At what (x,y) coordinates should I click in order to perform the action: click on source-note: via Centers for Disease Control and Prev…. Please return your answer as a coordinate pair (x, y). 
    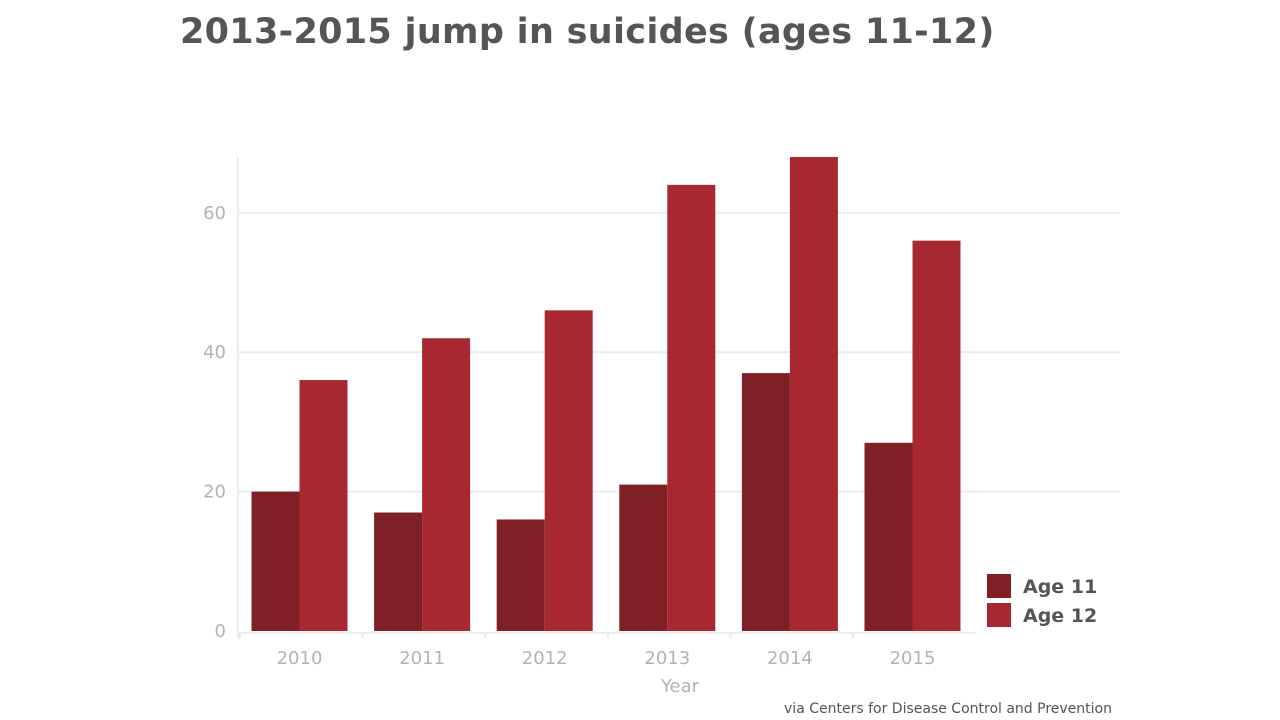
    Looking at the image, I should click on (948, 709).